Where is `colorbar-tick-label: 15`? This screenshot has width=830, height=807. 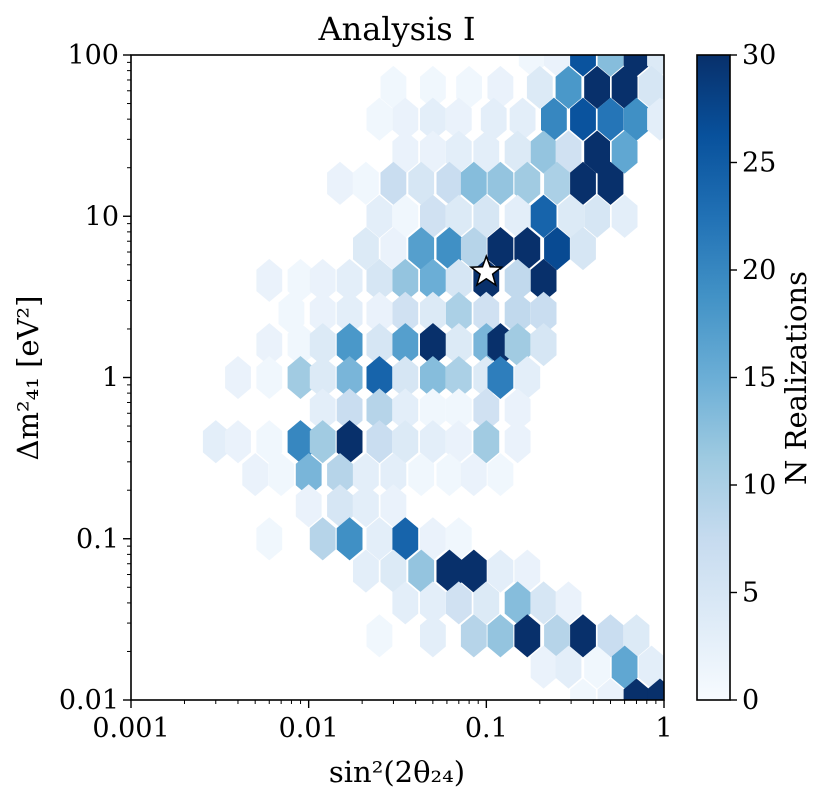
colorbar-tick-label: 15 is located at coordinates (759, 378).